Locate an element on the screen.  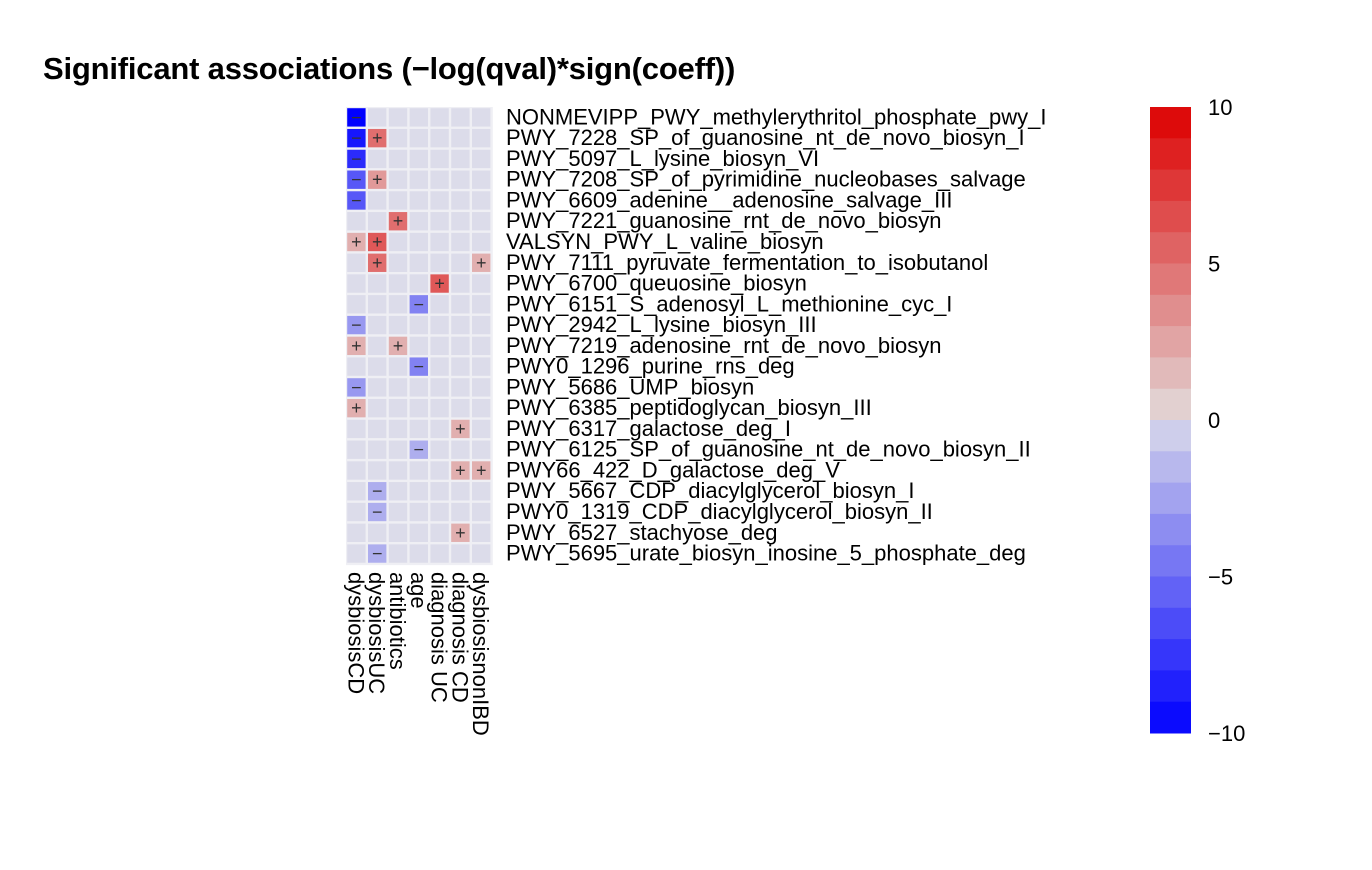
row-label: PWY_6317_galactose_deg_I is located at coordinates (648, 428).